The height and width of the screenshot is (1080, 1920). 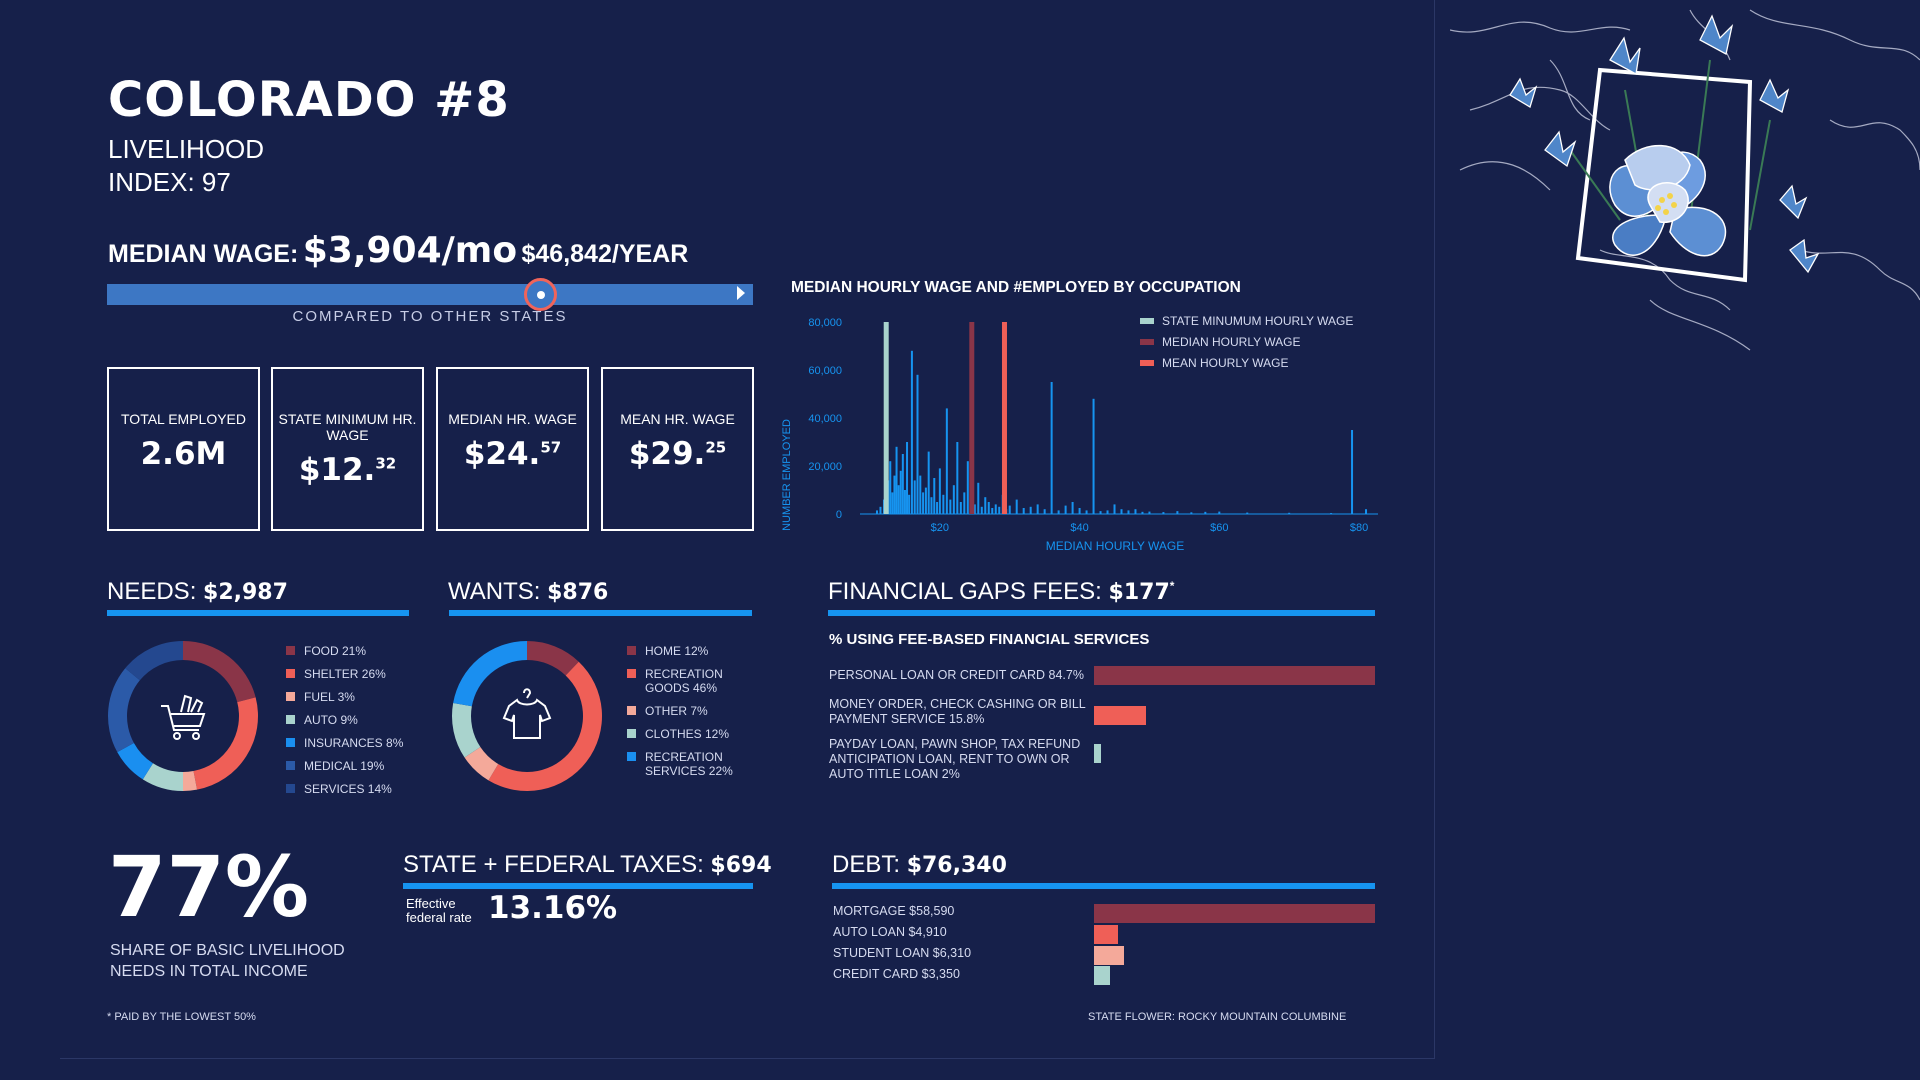 I want to click on debt-bar, so click(x=1102, y=975).